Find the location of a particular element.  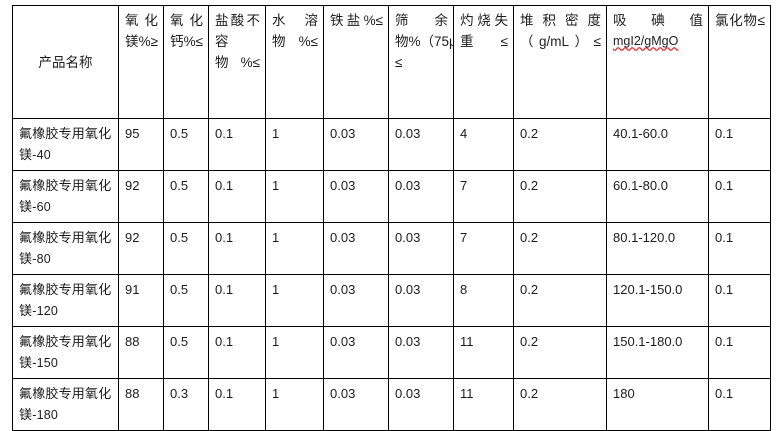

header-label-calcium-oxide: 氧化钙%≤ is located at coordinates (186, 31).